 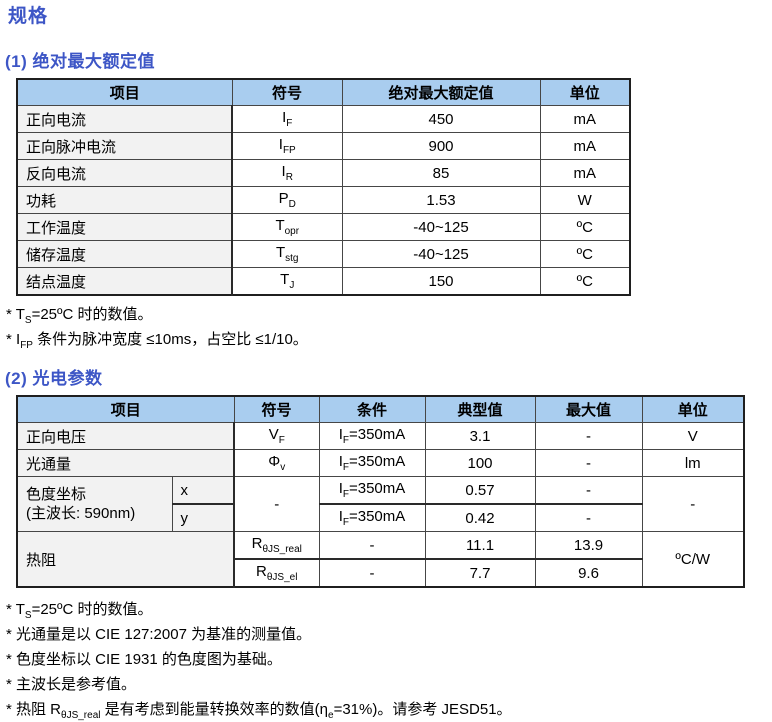 What do you see at coordinates (124, 227) in the screenshot?
I see `item-cell: 工作温度` at bounding box center [124, 227].